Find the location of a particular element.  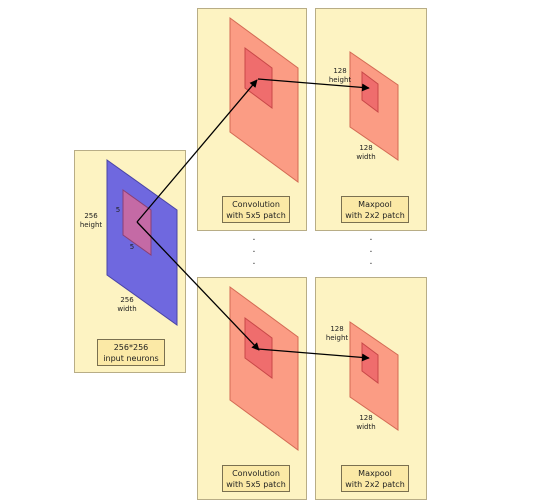

input-width-value: 256 is located at coordinates (127, 300).